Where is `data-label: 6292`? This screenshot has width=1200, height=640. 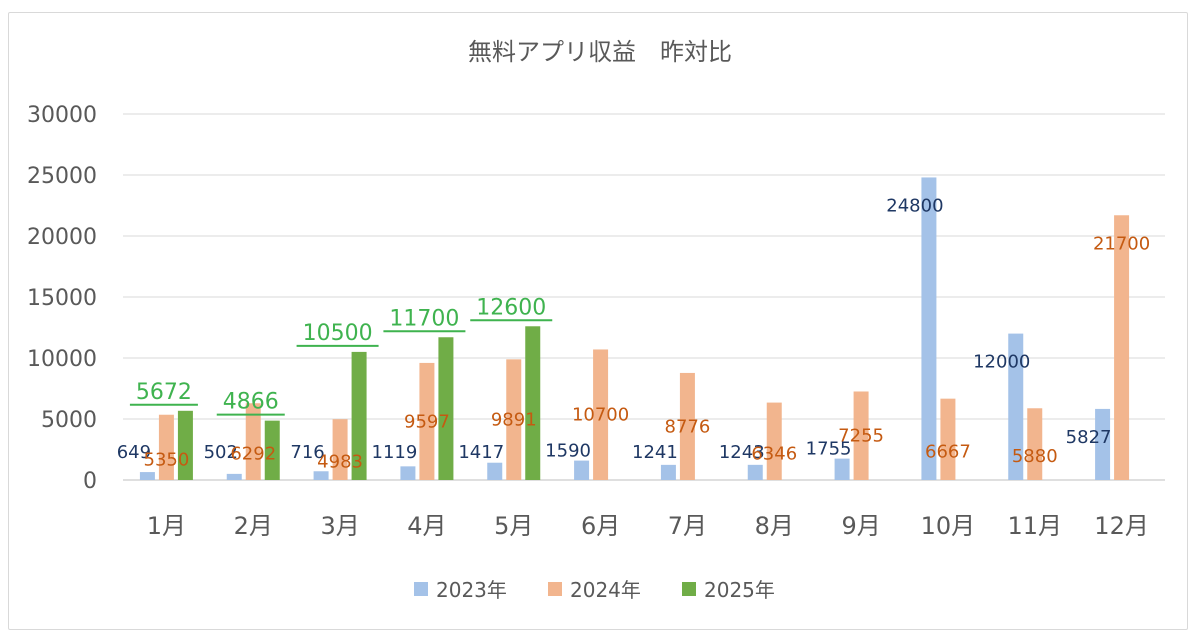
data-label: 6292 is located at coordinates (253, 454).